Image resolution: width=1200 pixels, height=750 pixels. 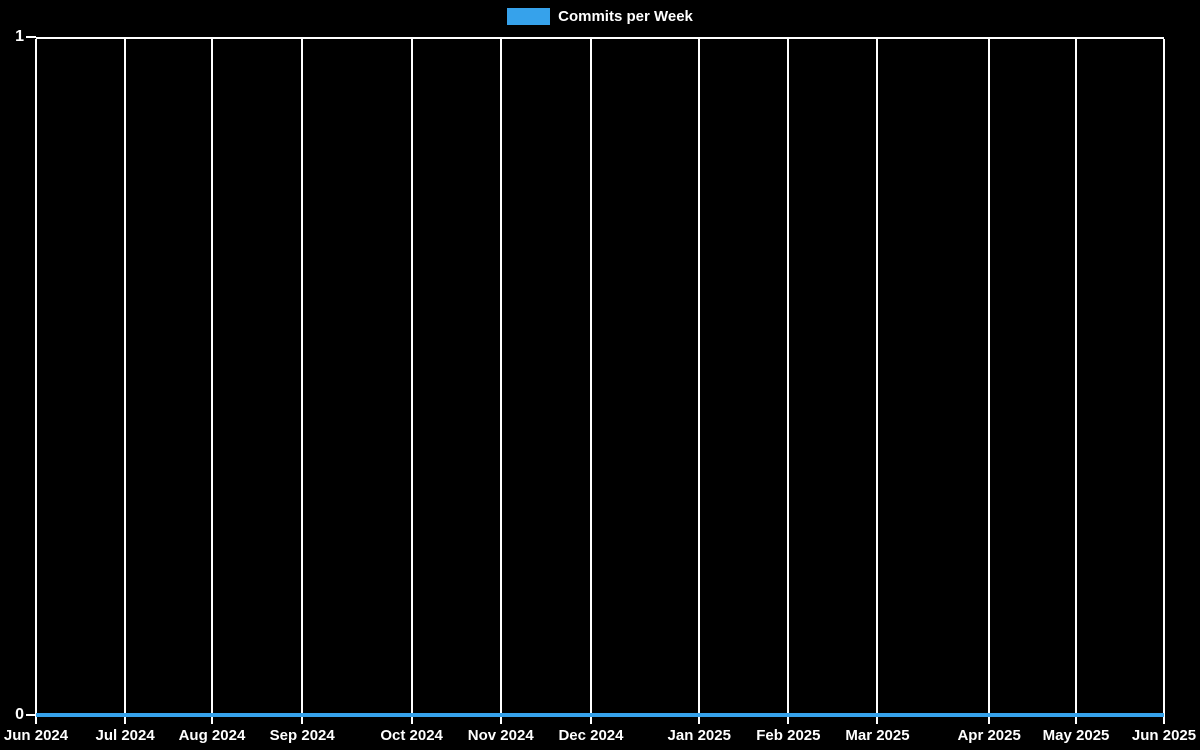 What do you see at coordinates (500, 735) in the screenshot?
I see `x-tick-label-nov-2024: Nov 2024` at bounding box center [500, 735].